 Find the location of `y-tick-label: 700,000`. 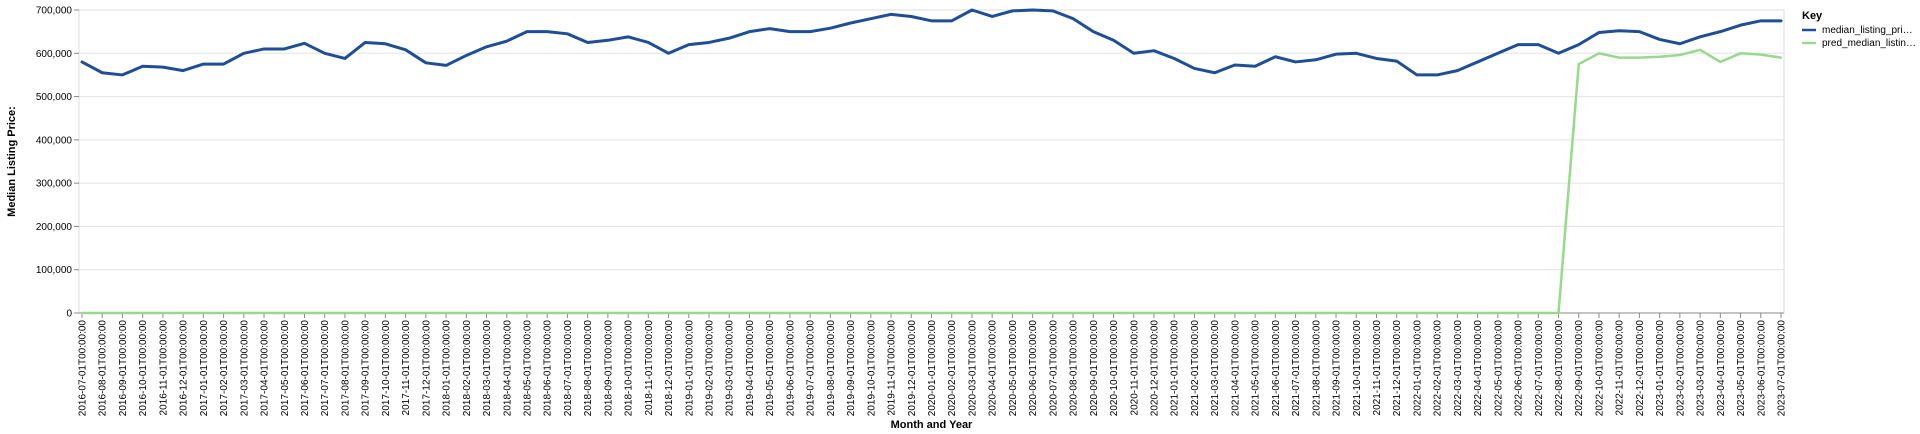

y-tick-label: 700,000 is located at coordinates (54, 11).